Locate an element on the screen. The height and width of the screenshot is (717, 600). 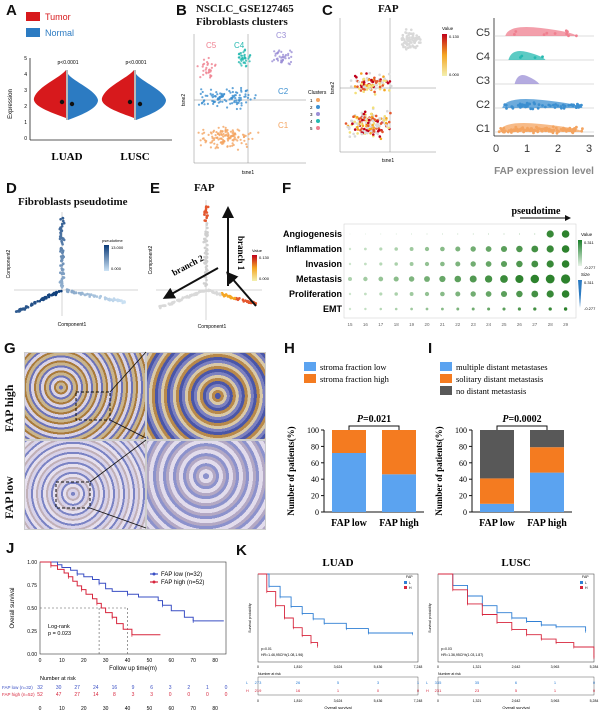
risk-value: 3 is located at coordinates (133, 695).